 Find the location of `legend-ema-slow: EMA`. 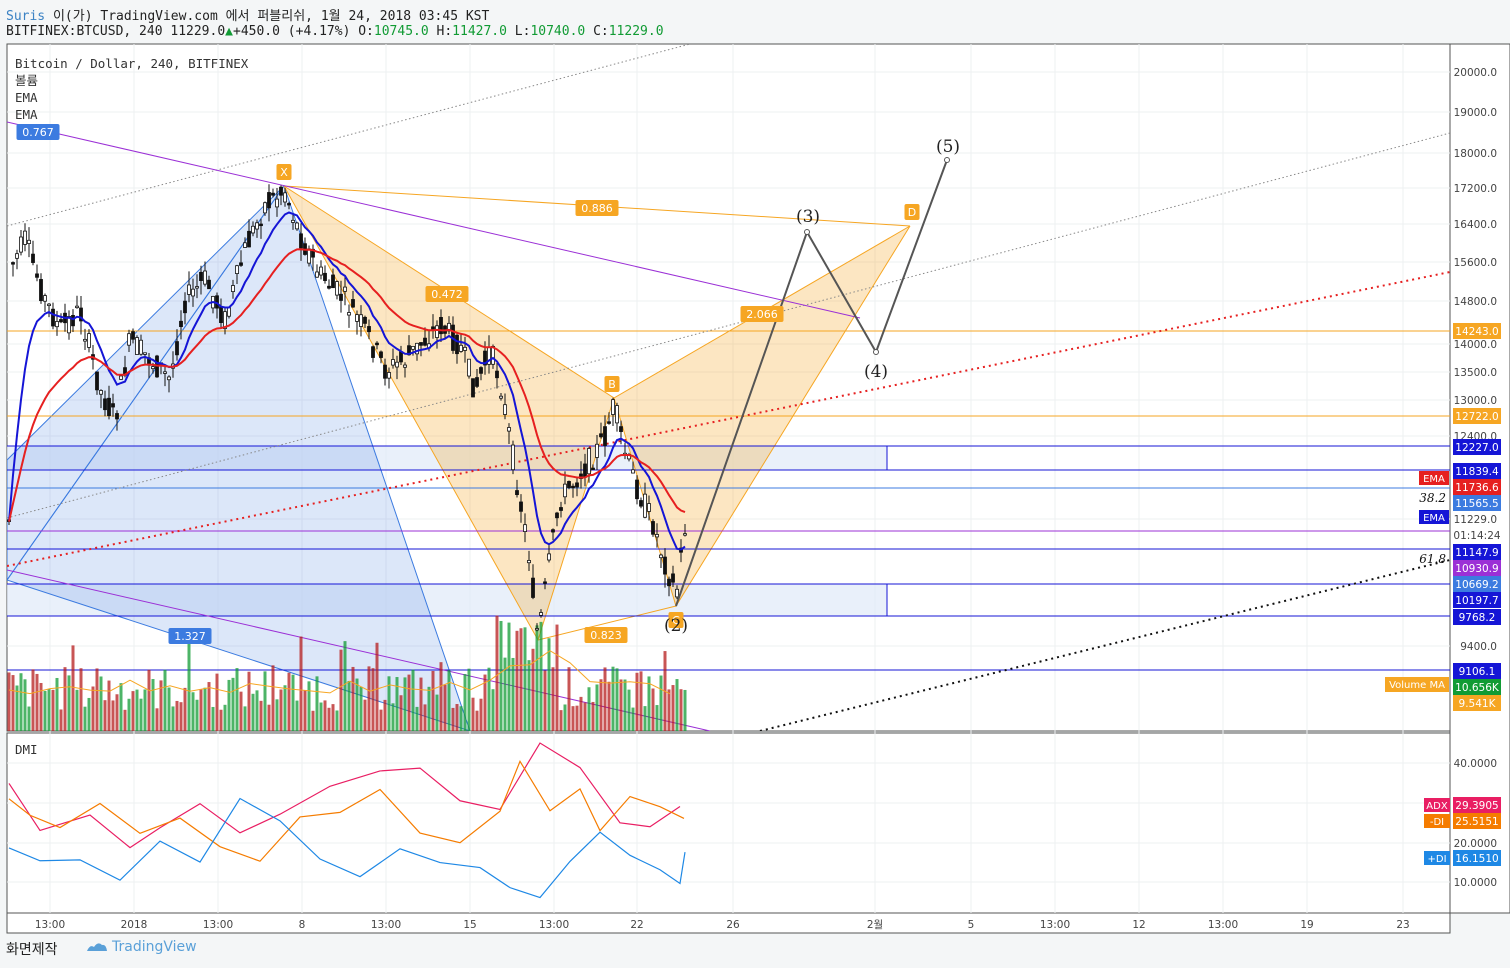

legend-ema-slow: EMA is located at coordinates (26, 114).